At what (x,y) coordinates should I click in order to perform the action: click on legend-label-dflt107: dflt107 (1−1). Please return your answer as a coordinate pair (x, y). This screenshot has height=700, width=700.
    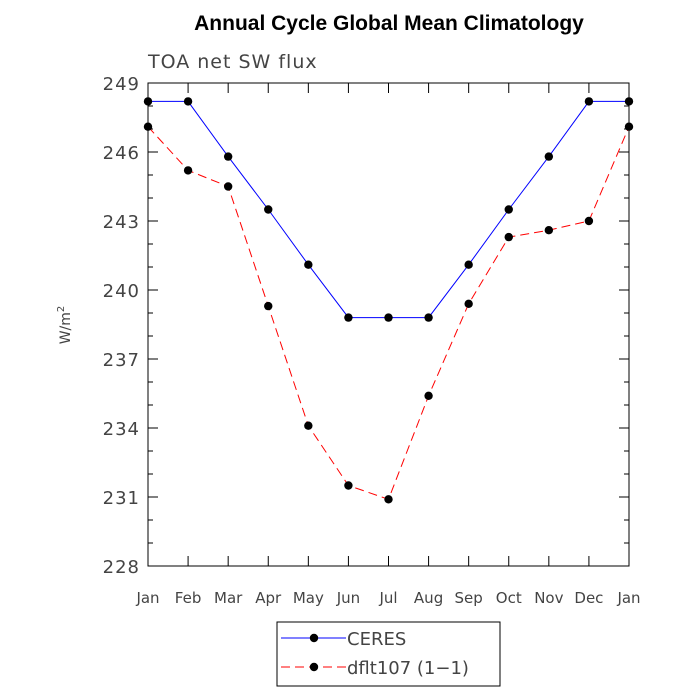
    Looking at the image, I should click on (408, 668).